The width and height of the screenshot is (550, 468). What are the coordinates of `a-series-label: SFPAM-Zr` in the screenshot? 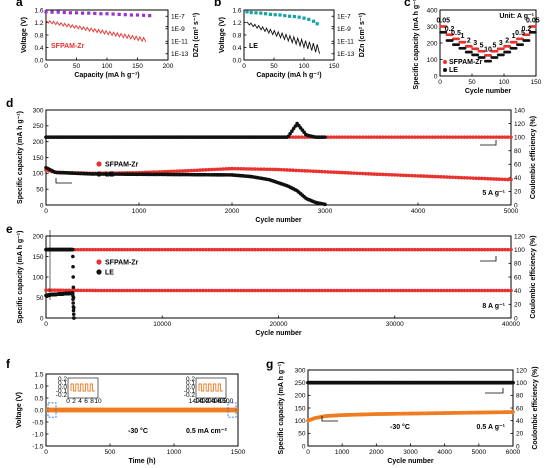 It's located at (68, 46).